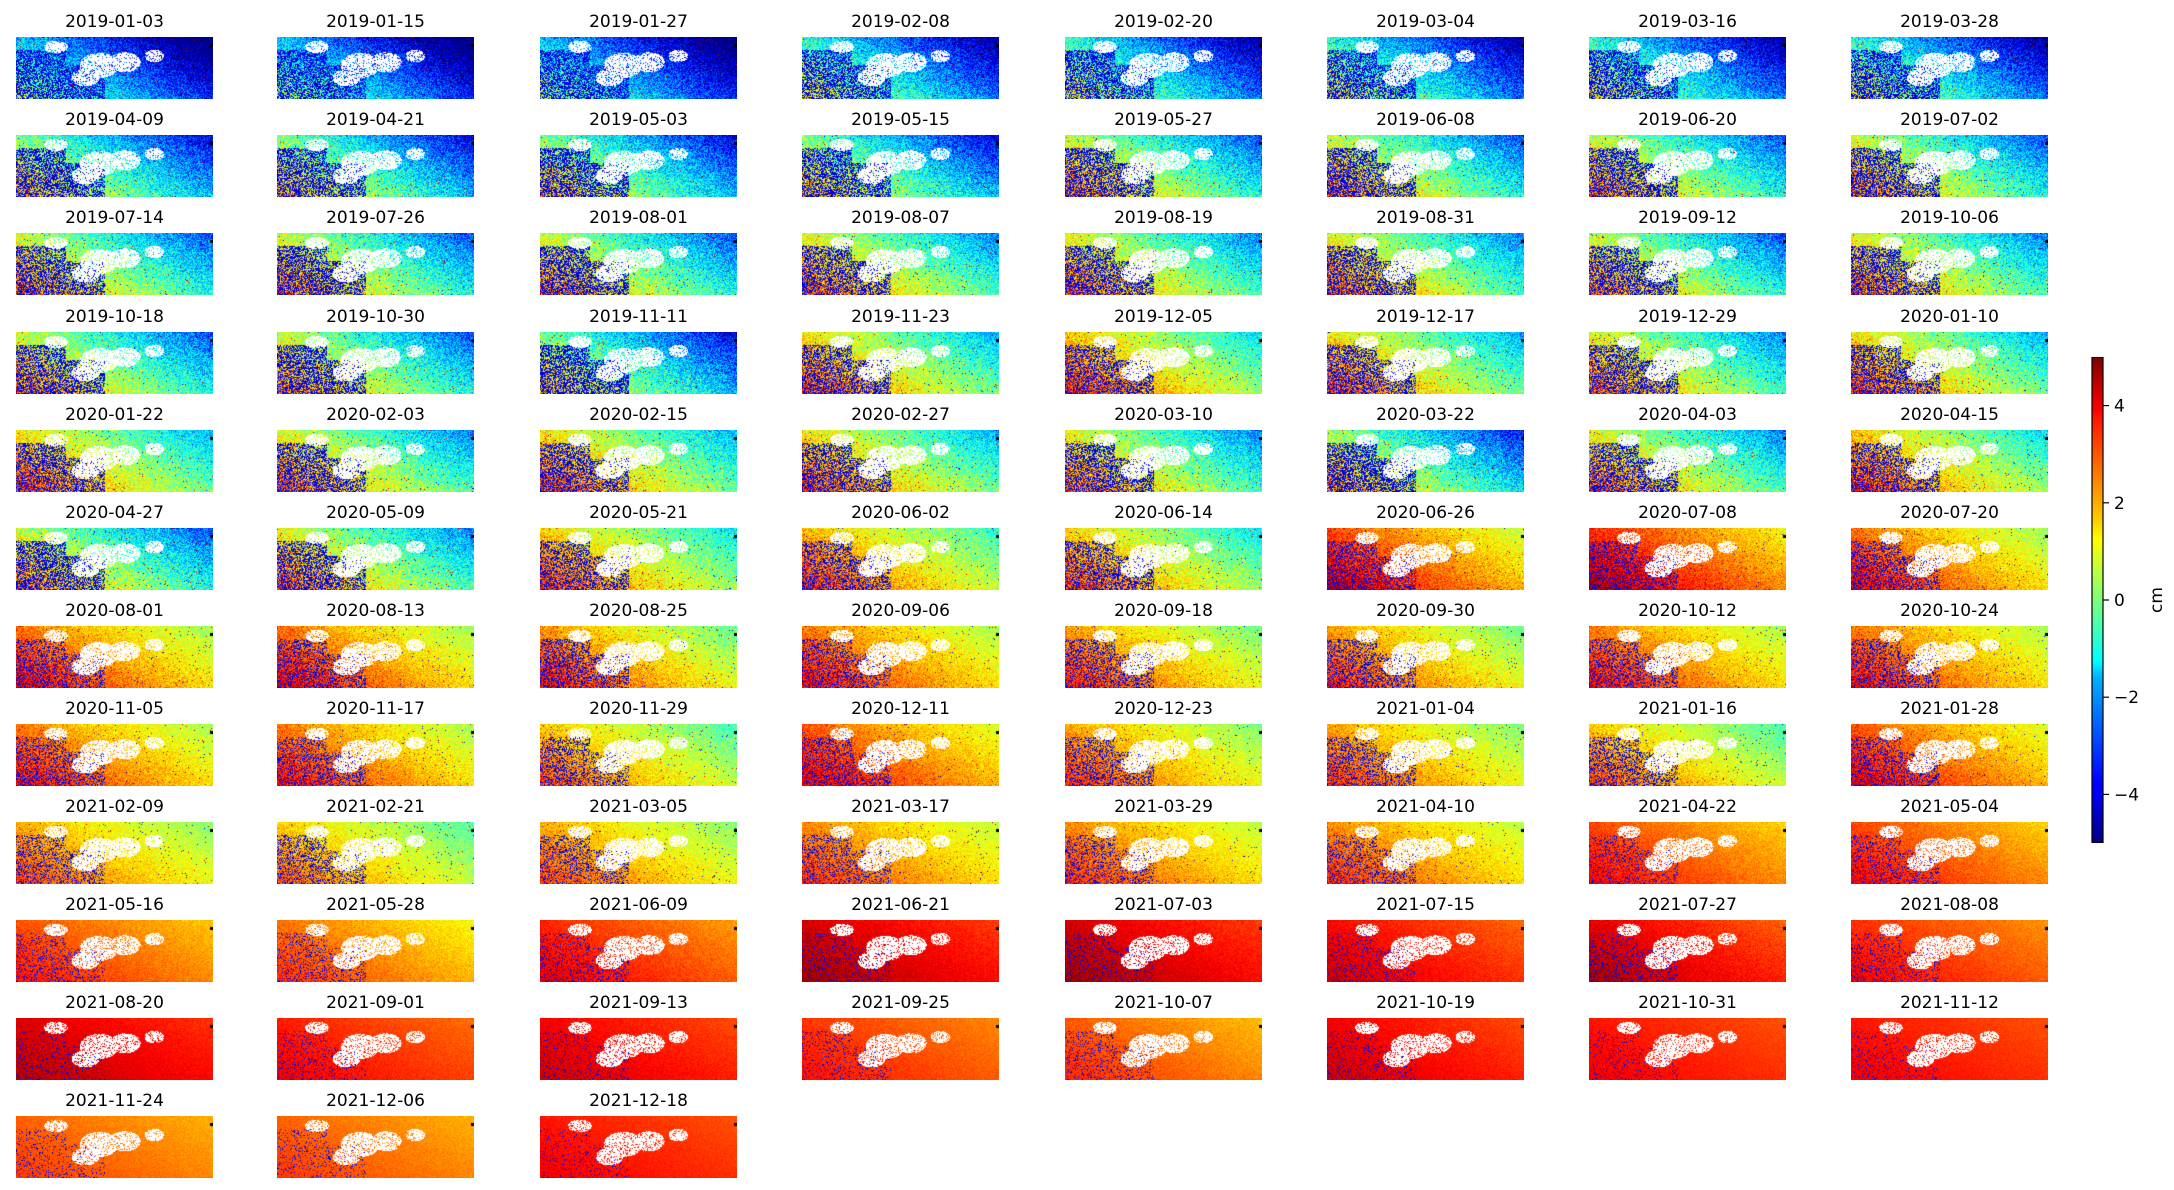 The width and height of the screenshot is (2174, 1190). I want to click on panel-title: 2021-11-12, so click(1949, 1003).